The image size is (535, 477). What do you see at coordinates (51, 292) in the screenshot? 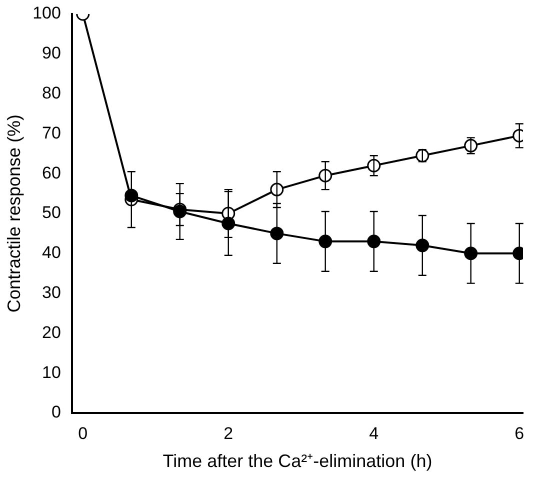
I see `y-tick-label: 30` at bounding box center [51, 292].